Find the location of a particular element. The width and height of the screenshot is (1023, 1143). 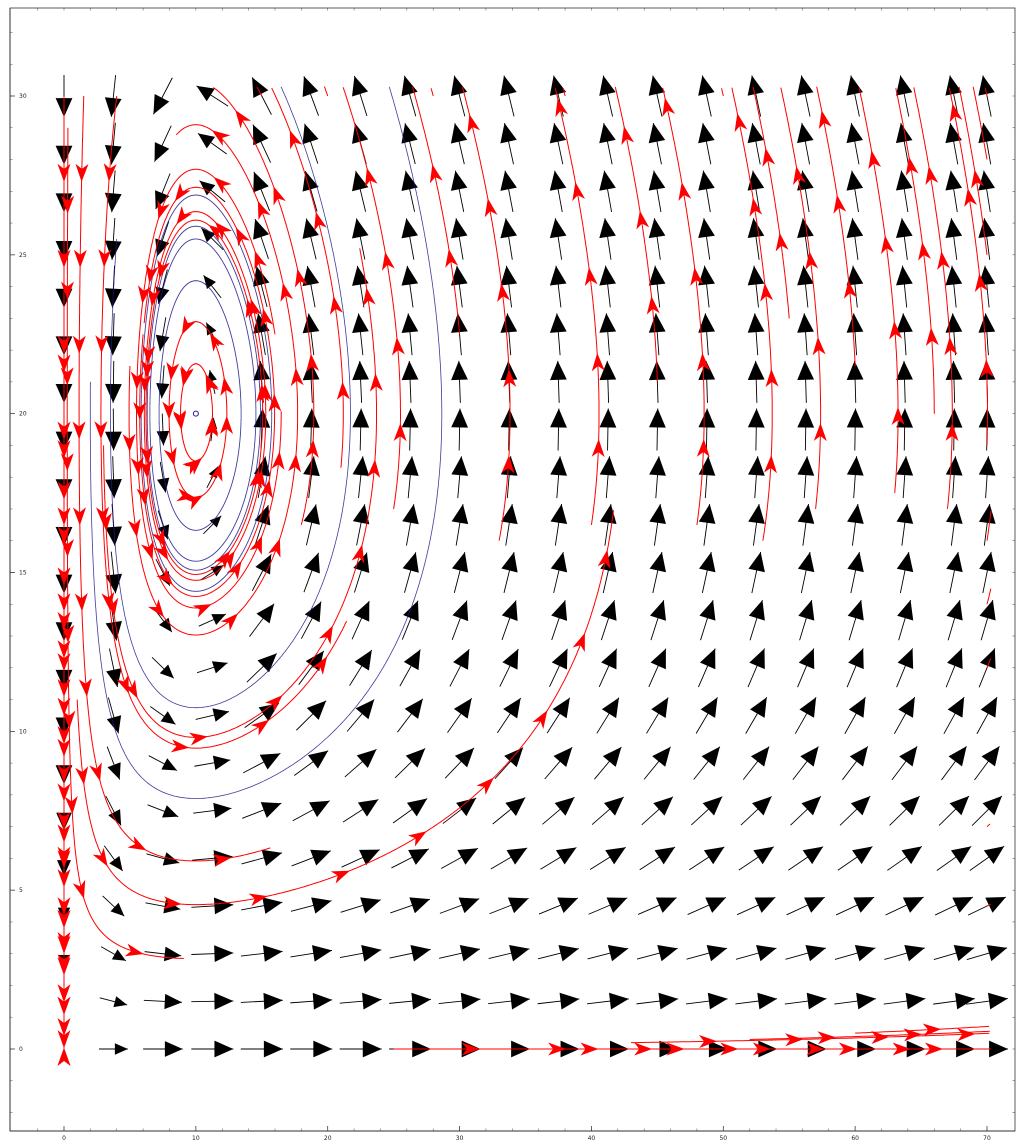

x-tick-label: 40 is located at coordinates (592, 1138).